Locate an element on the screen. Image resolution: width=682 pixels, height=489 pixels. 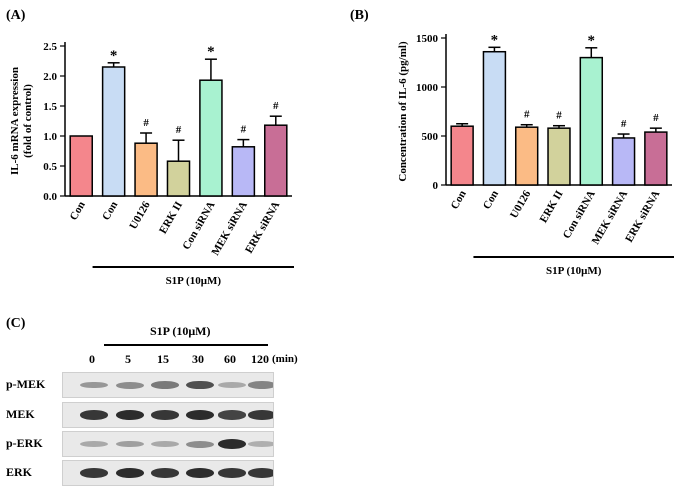
y-tick-label: 2.0 is located at coordinates (50, 77).